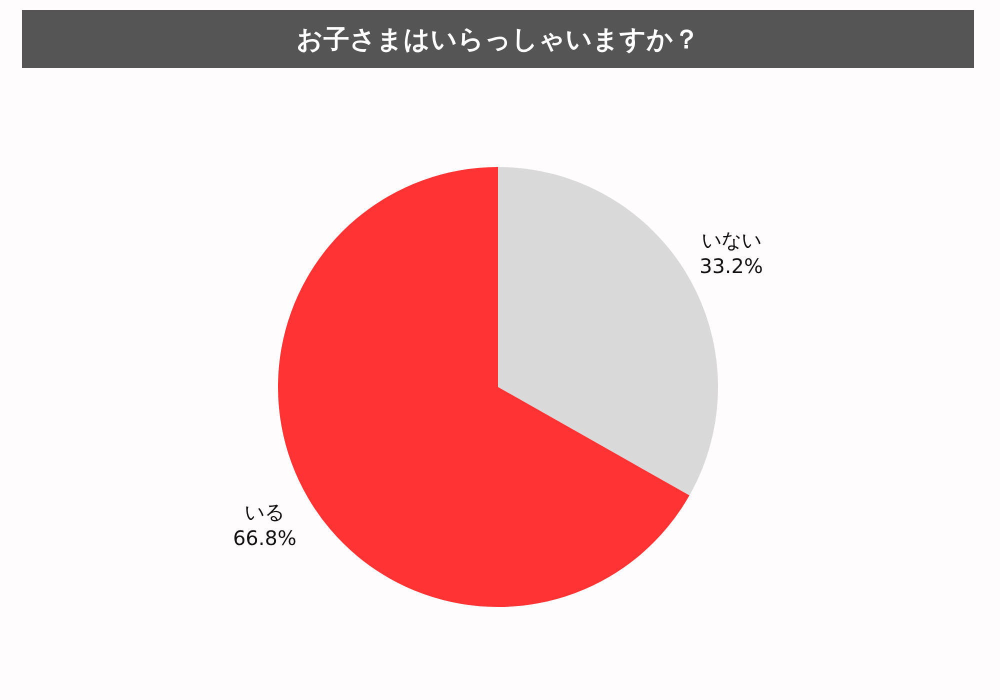 Image resolution: width=1000 pixels, height=700 pixels. Describe the element at coordinates (264, 538) in the screenshot. I see `data-label: 66.8%` at that location.